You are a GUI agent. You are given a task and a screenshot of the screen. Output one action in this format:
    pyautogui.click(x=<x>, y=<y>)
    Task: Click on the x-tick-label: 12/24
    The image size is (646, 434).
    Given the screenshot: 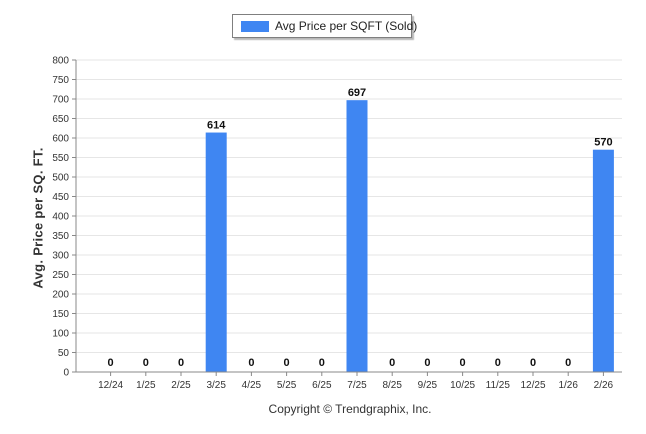 What is the action you would take?
    pyautogui.click(x=110, y=385)
    